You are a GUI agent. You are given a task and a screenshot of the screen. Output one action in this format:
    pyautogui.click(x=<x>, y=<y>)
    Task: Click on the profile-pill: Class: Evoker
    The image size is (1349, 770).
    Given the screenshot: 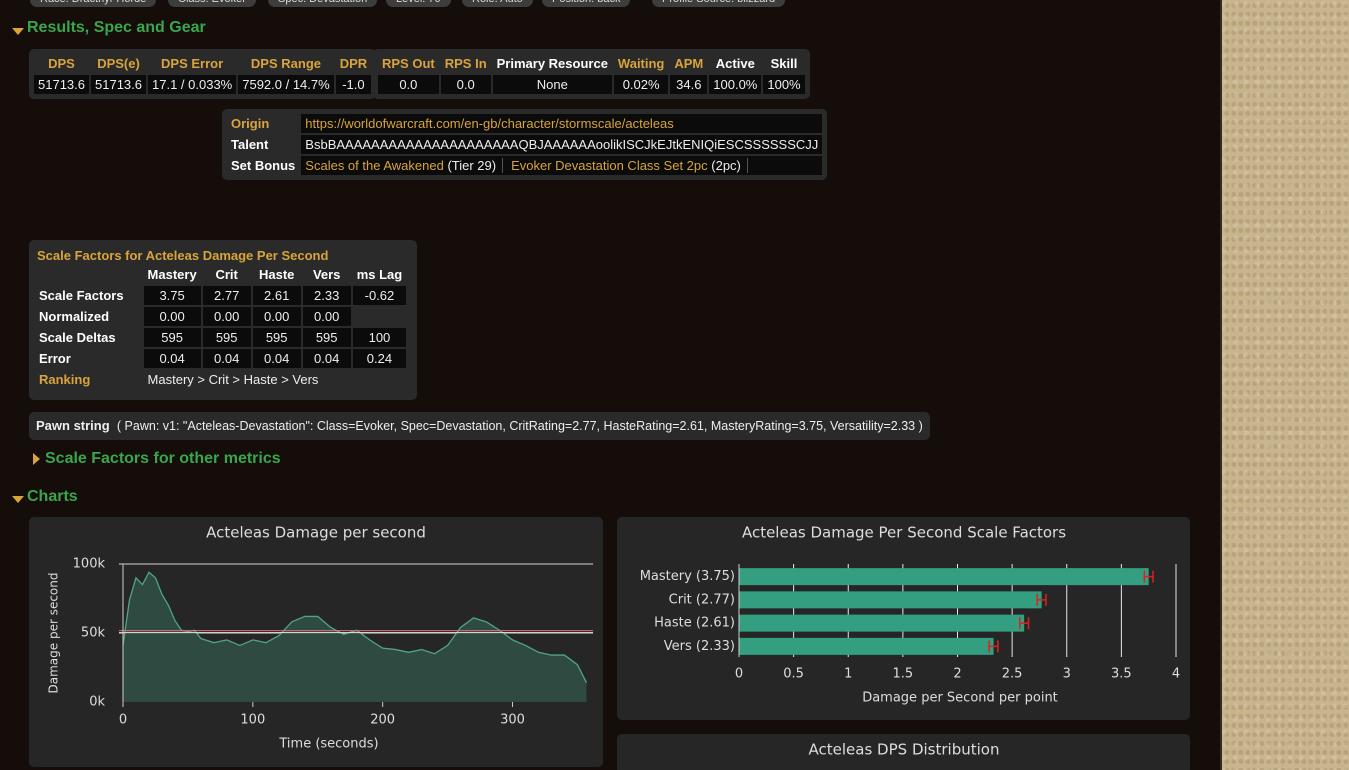 What is the action you would take?
    pyautogui.click(x=212, y=3)
    